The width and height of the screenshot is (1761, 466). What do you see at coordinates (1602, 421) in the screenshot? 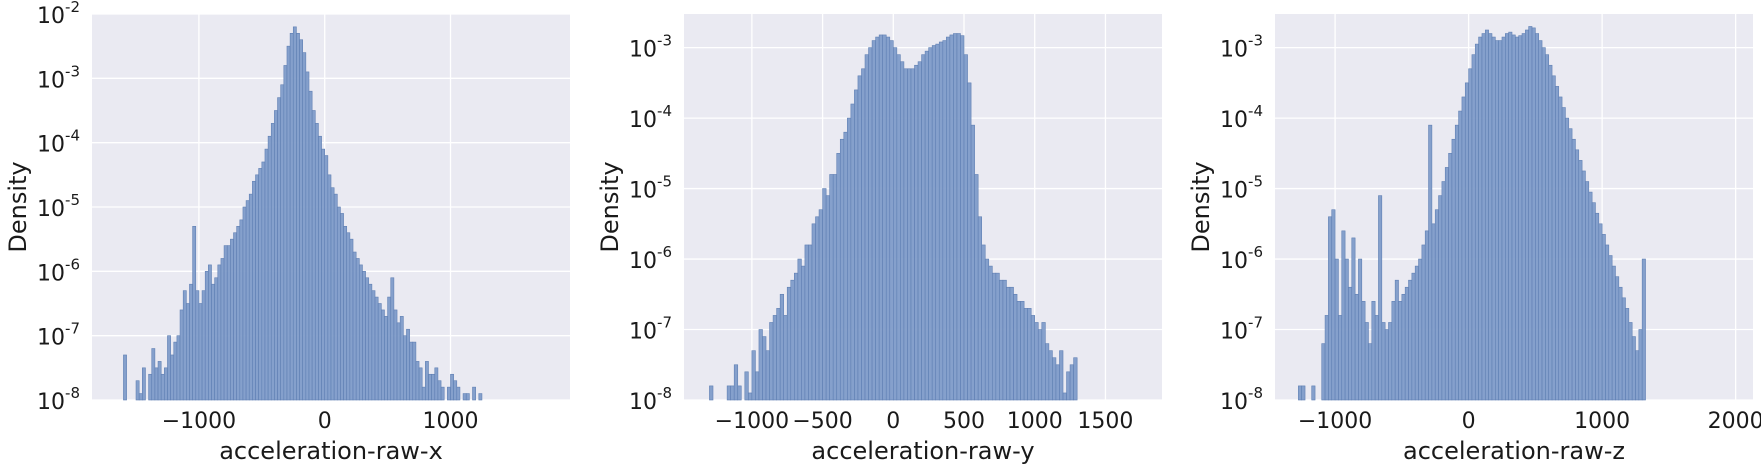
I see `x-tick-label: 1000` at bounding box center [1602, 421].